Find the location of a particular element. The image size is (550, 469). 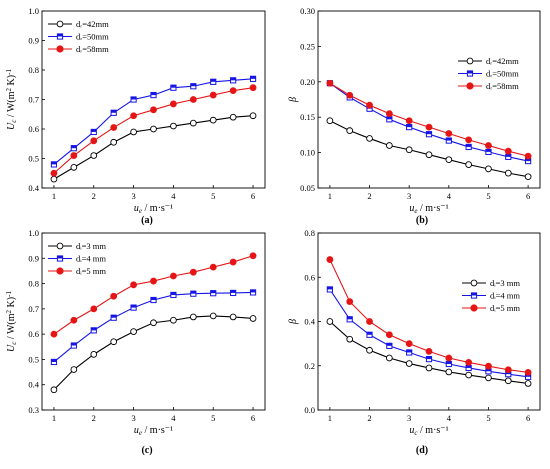

y-axis-label-superscript: 2 is located at coordinates (9, 311).